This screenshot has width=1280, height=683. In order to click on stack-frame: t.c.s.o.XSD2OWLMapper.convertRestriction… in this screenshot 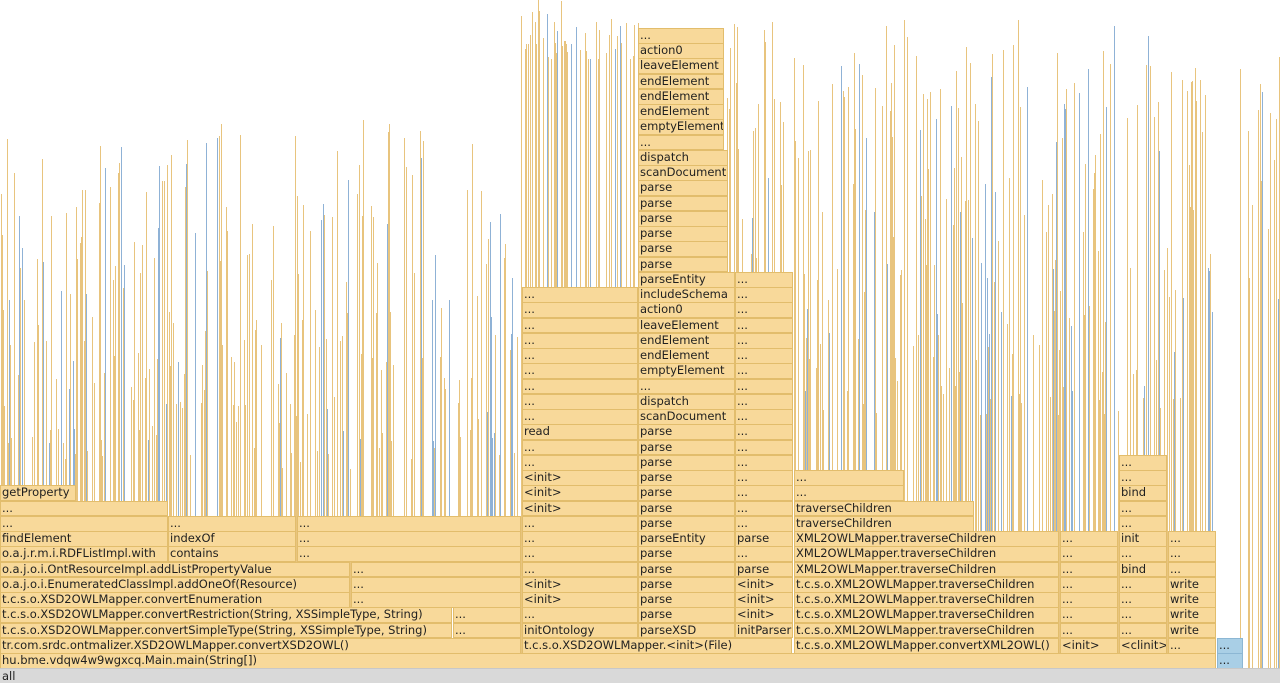, I will do `click(226, 615)`.